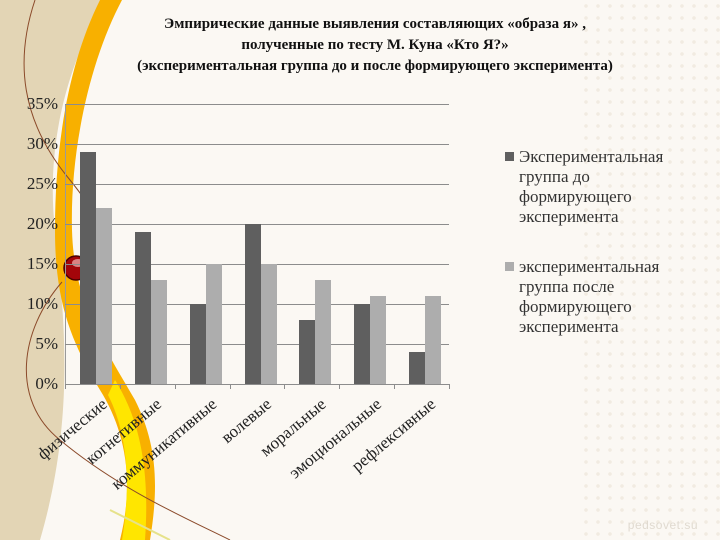 This screenshot has width=720, height=540. Describe the element at coordinates (42, 303) in the screenshot. I see `y-tick-label: 10%` at that location.